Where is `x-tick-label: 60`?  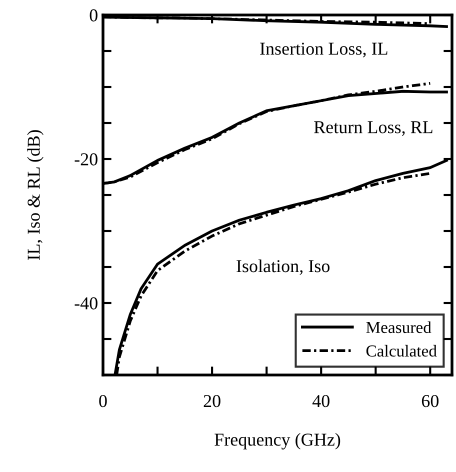 x-tick-label: 60 is located at coordinates (430, 401).